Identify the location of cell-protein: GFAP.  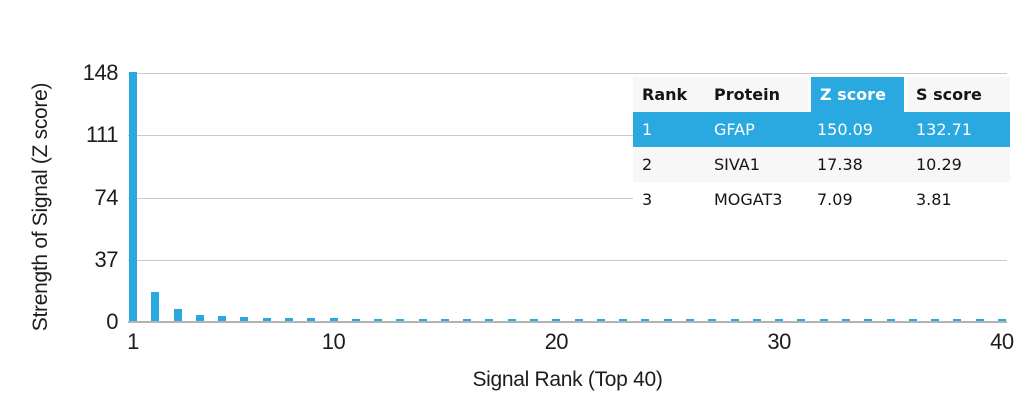
(756, 129).